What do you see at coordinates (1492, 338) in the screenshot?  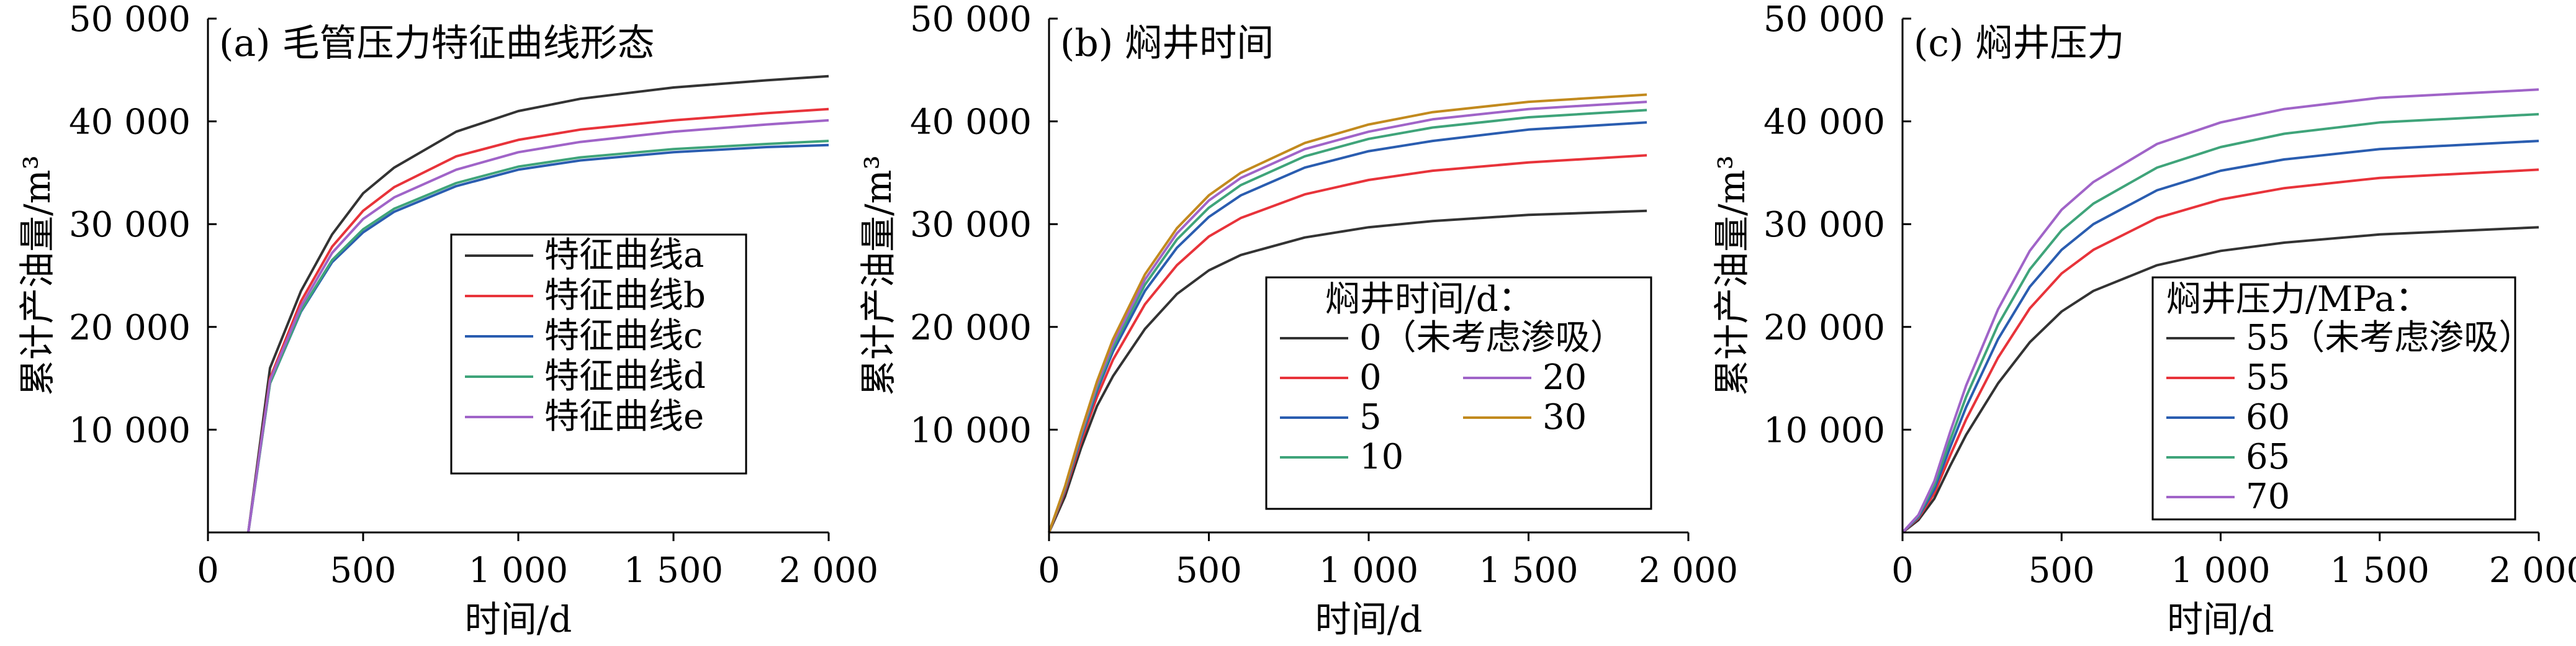 I see `legend-label: 0（未考虑渗吸）` at bounding box center [1492, 338].